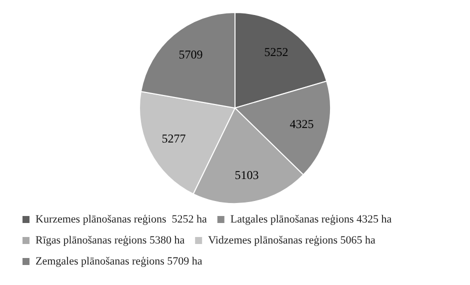 The width and height of the screenshot is (470, 285). What do you see at coordinates (110, 240) in the screenshot?
I see `legend-label: Rīgas plānošanas reģions 5380 ha` at bounding box center [110, 240].